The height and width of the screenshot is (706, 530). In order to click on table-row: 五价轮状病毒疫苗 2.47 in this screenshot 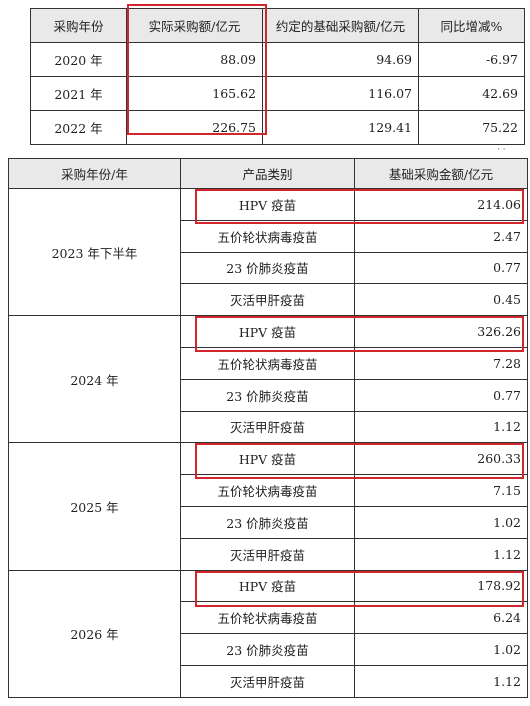, I will do `click(268, 236)`.